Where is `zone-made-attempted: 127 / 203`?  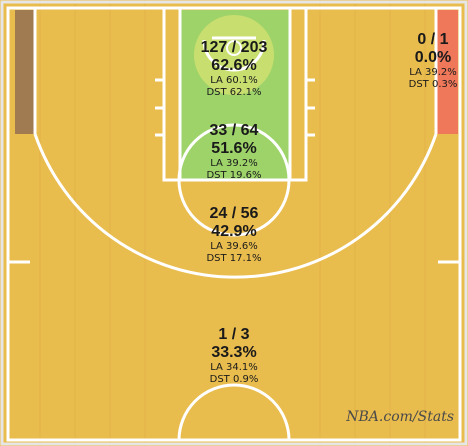 zone-made-attempted: 127 / 203 is located at coordinates (234, 47).